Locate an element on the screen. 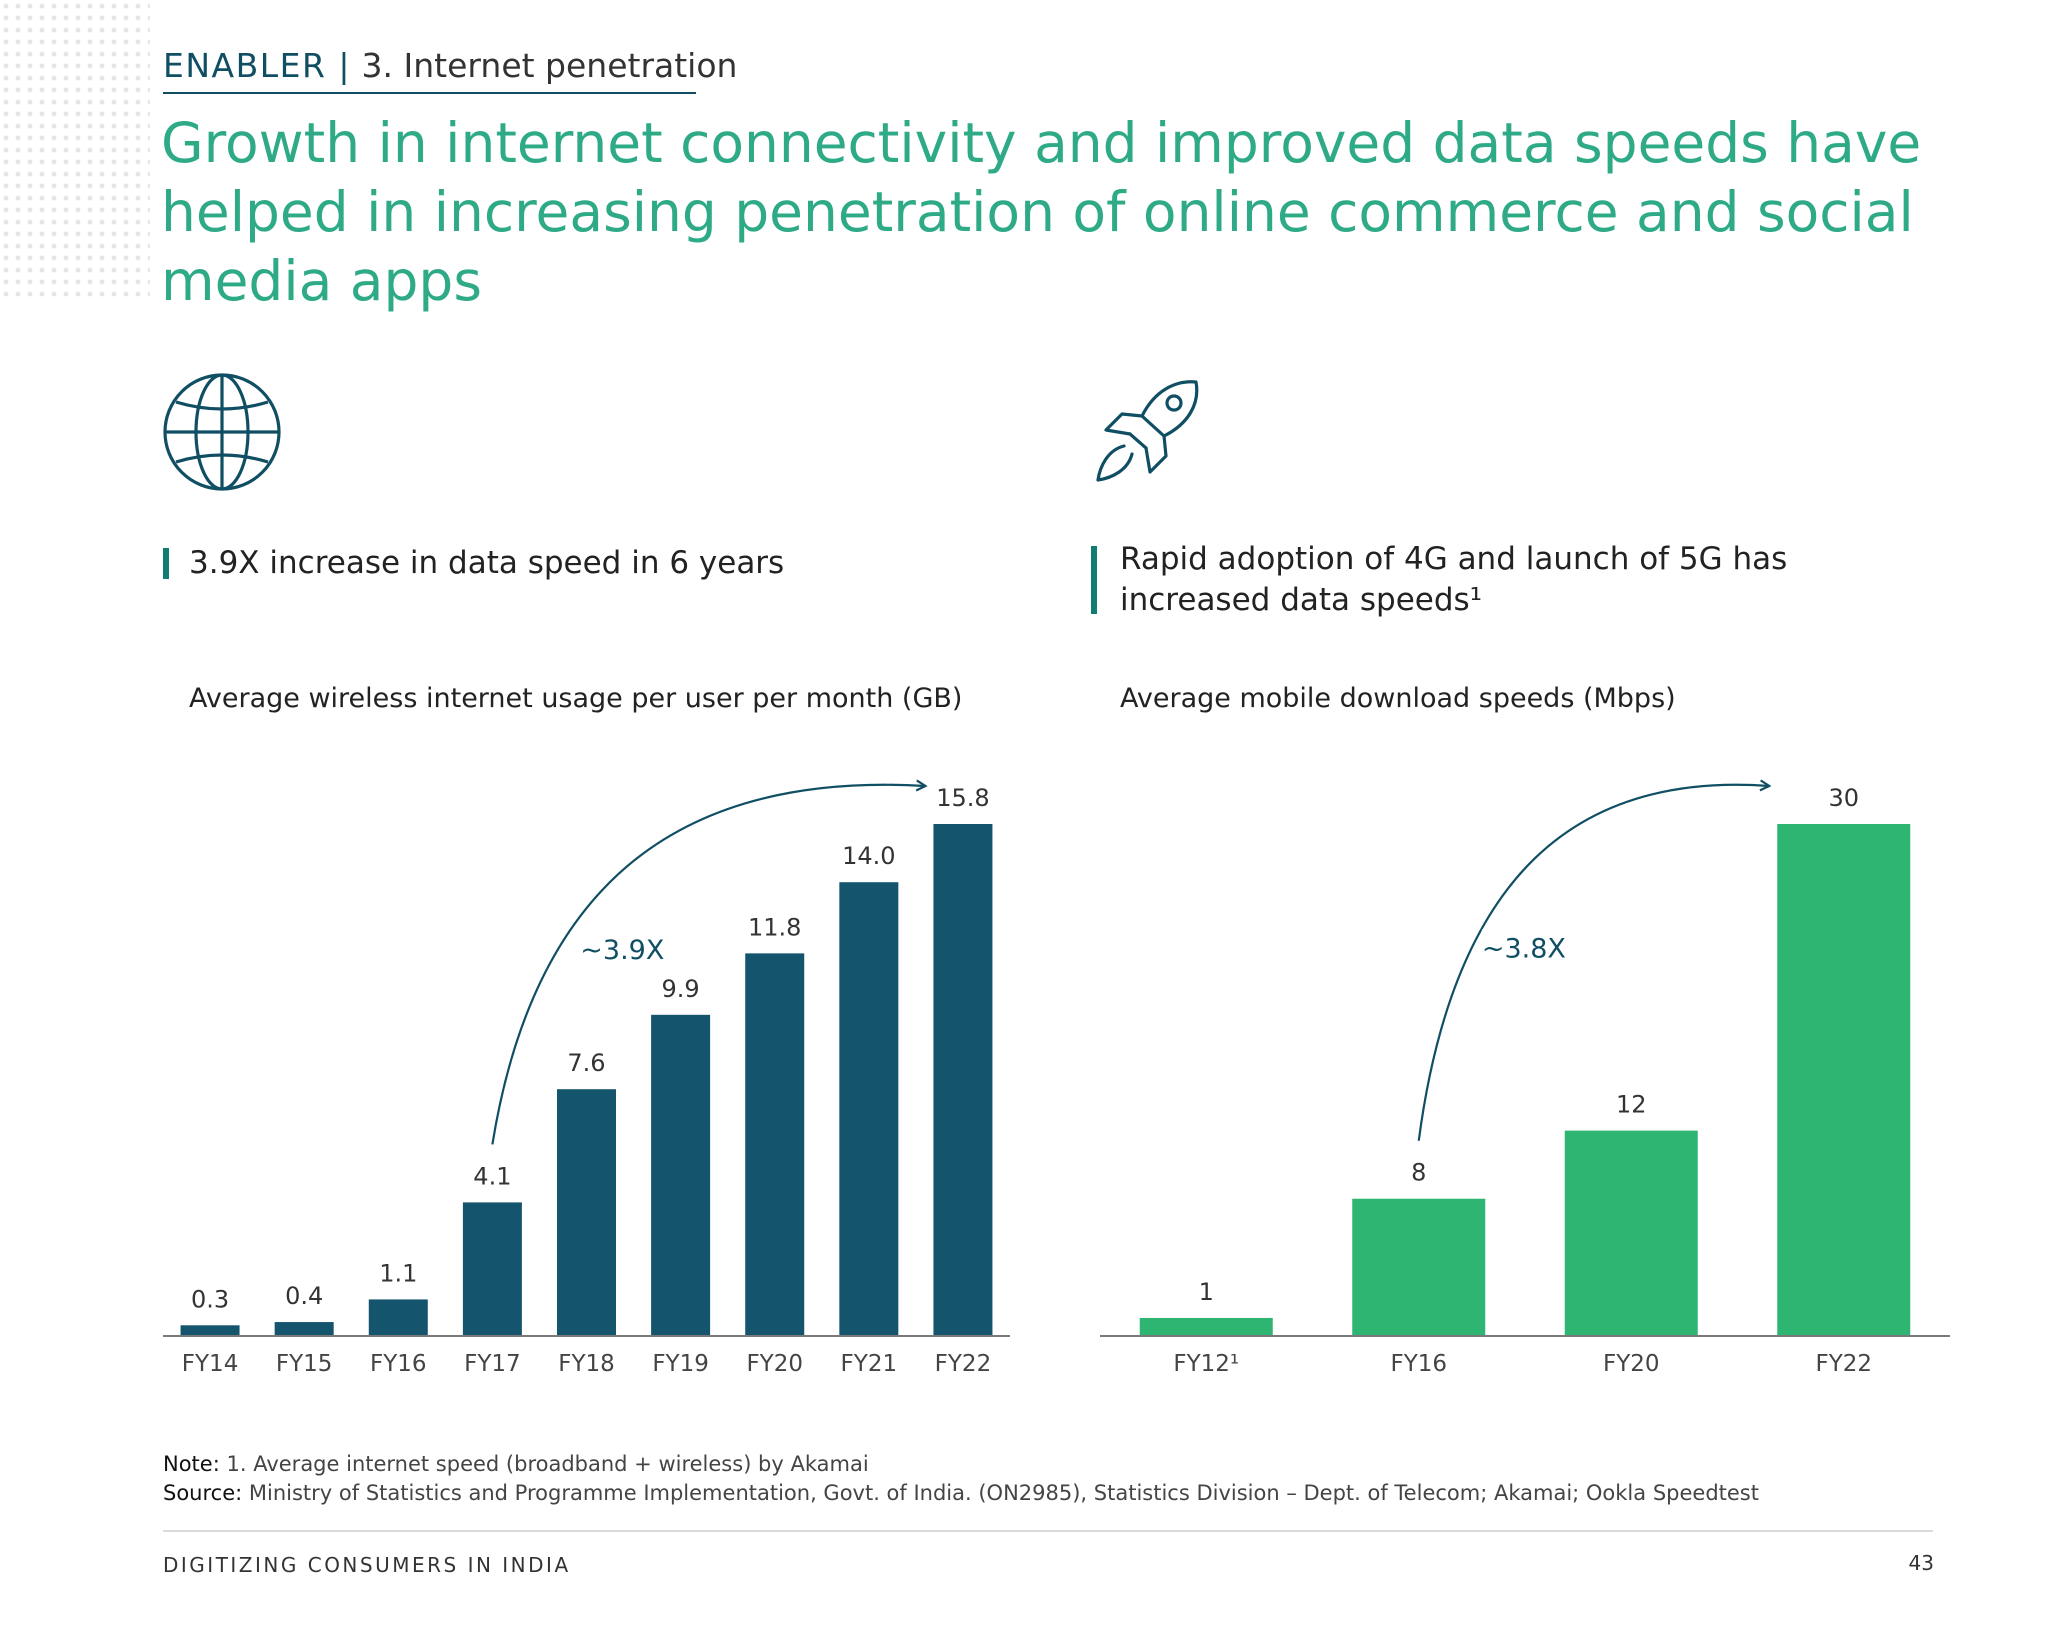  x-tick-label: FY18 is located at coordinates (586, 1364).